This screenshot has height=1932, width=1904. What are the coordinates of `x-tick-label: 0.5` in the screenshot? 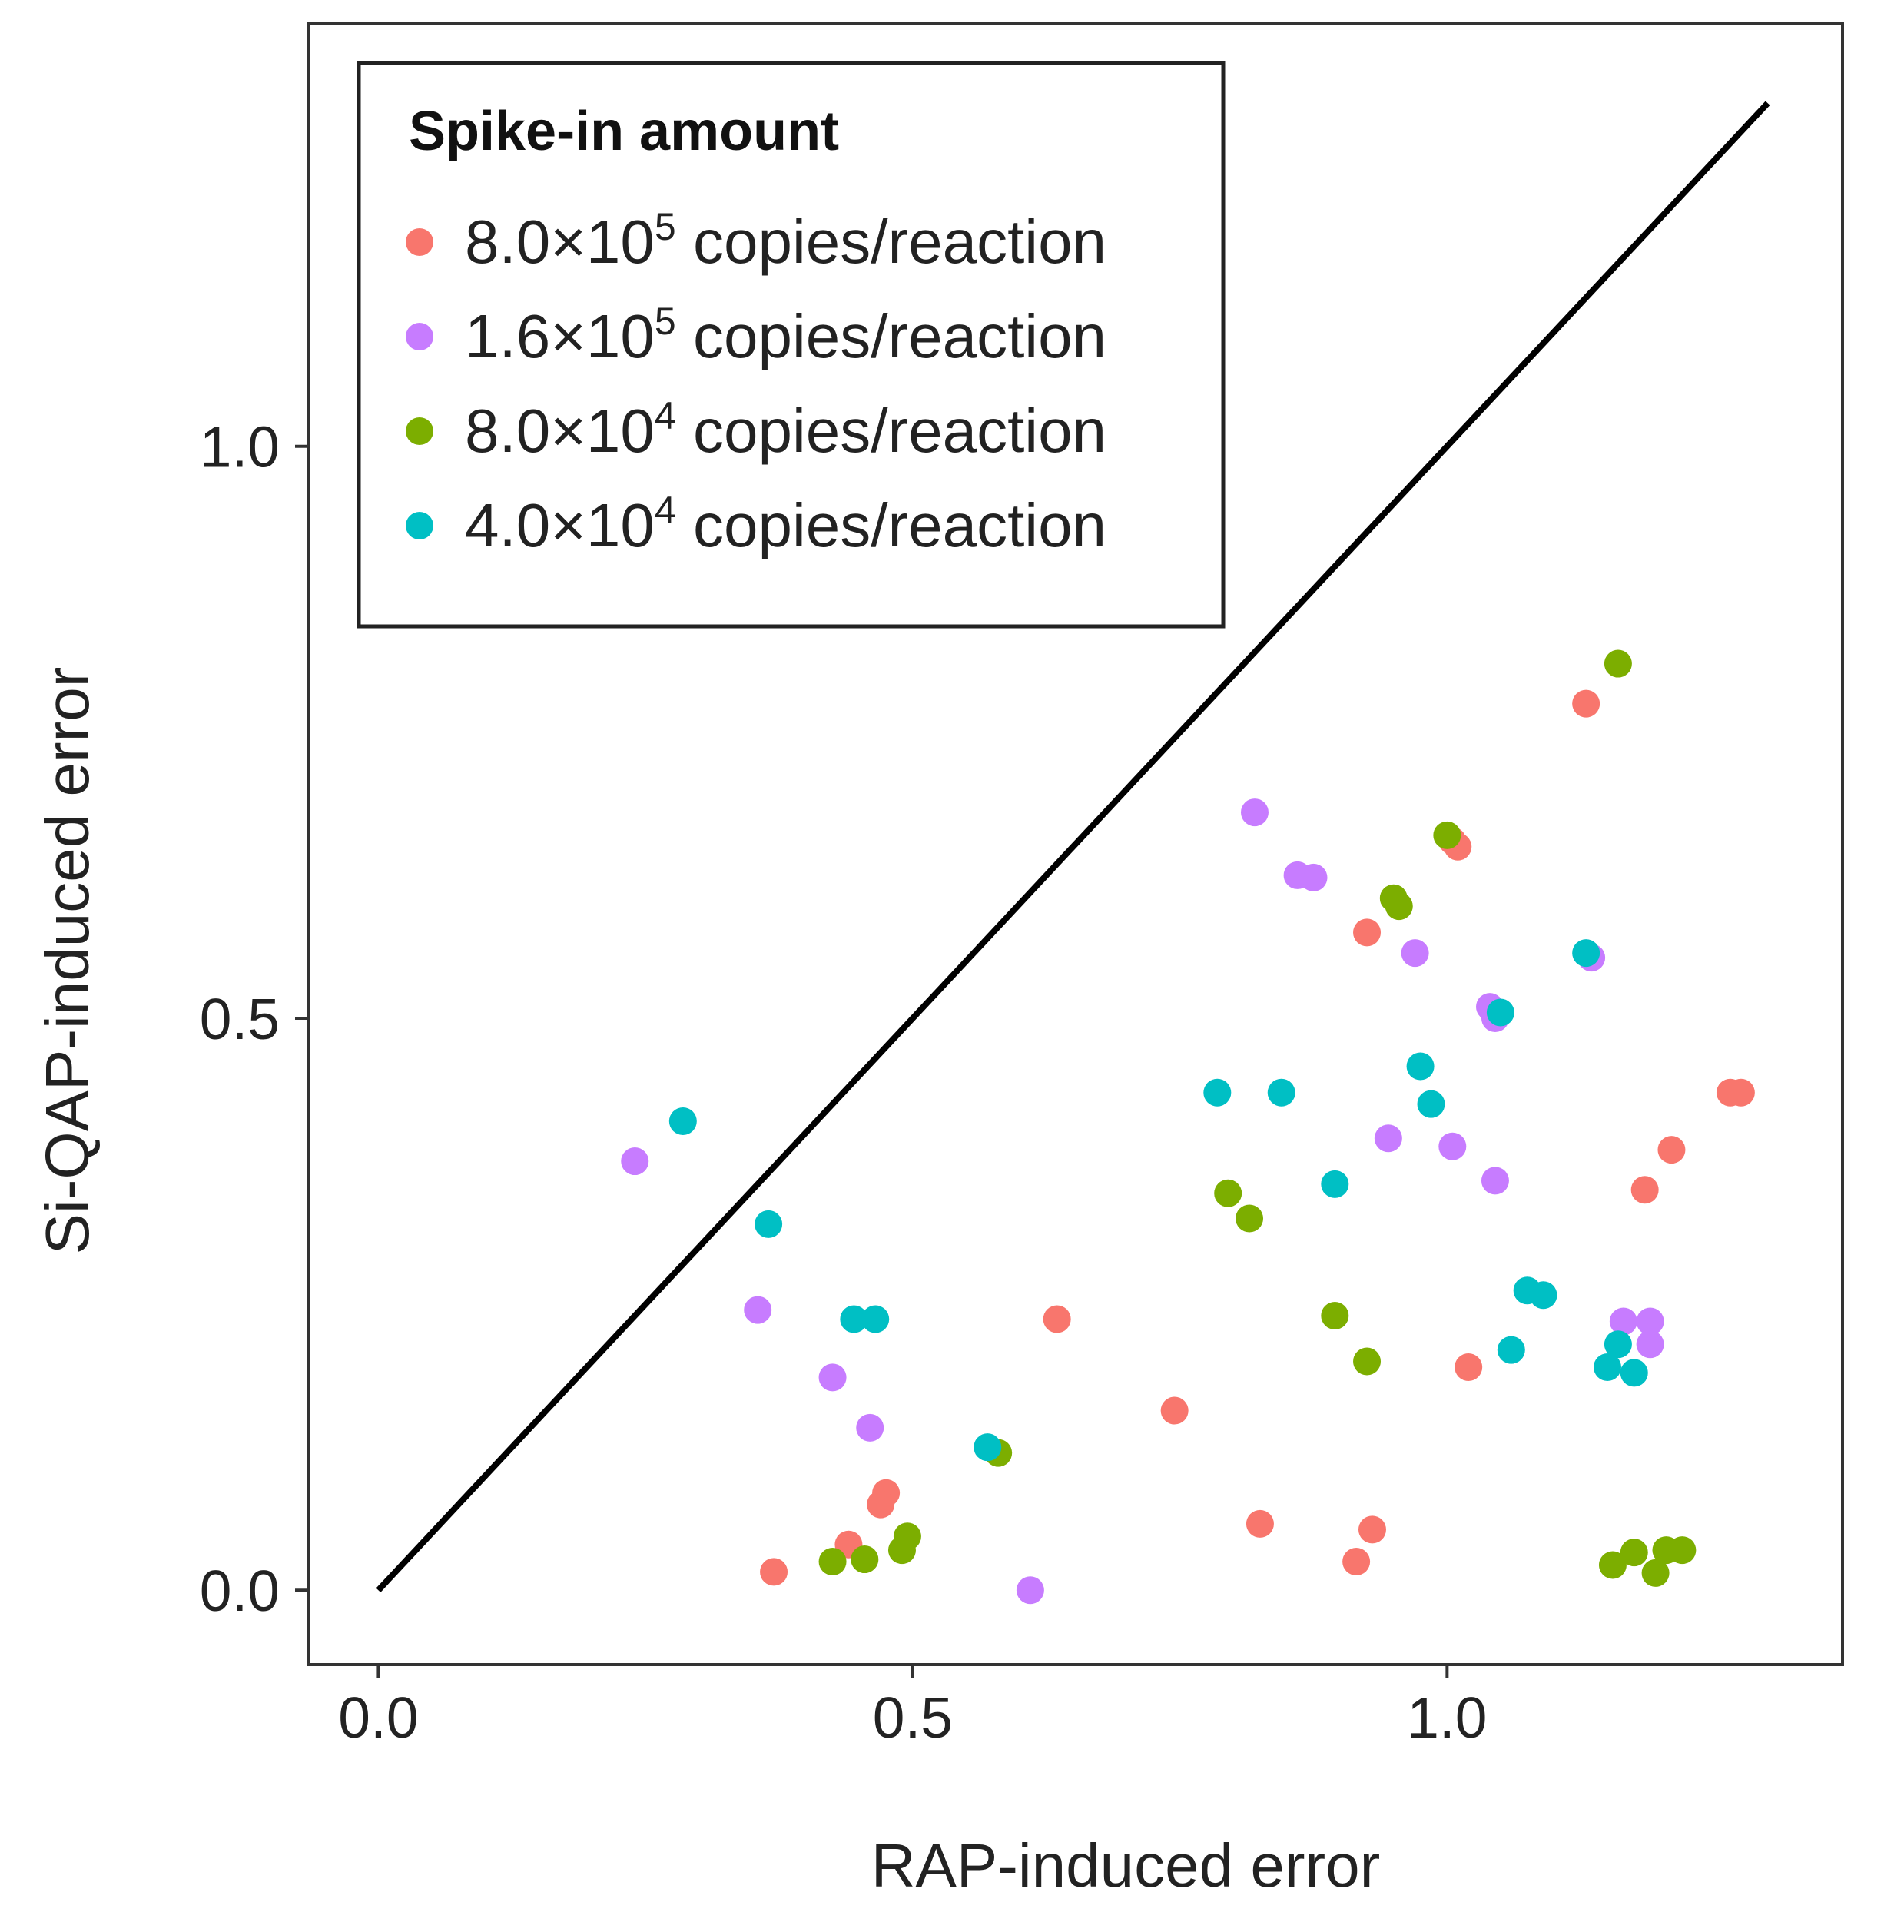 It's located at (913, 1717).